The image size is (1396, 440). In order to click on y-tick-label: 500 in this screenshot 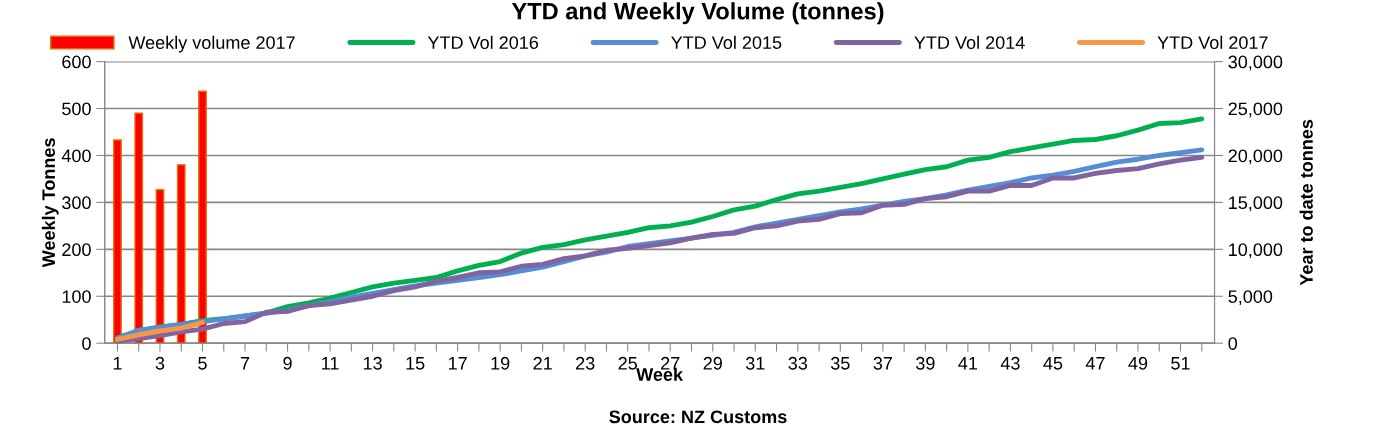, I will do `click(76, 109)`.